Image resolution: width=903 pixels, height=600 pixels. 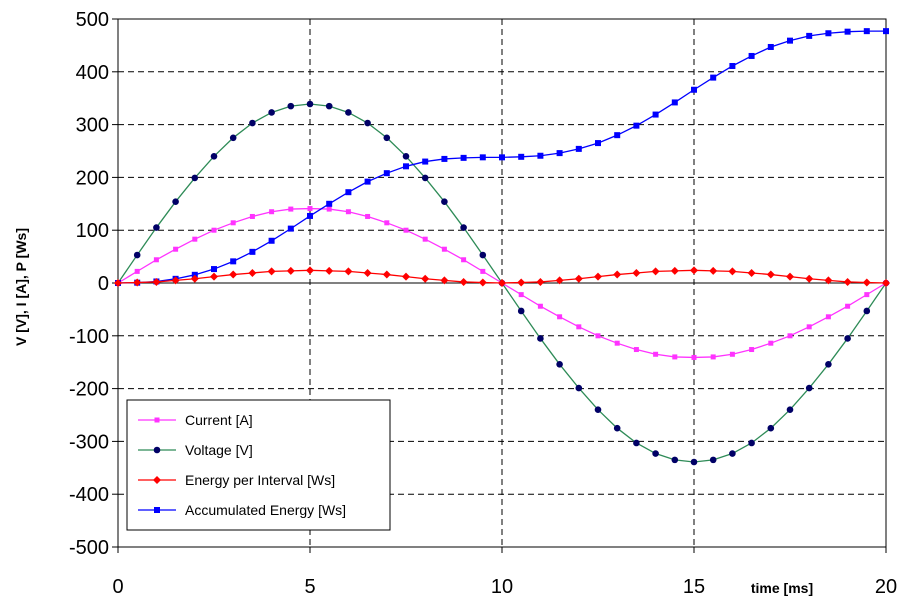 What do you see at coordinates (21, 287) in the screenshot?
I see `y-axis-label: V [V], I [A], P [Ws]` at bounding box center [21, 287].